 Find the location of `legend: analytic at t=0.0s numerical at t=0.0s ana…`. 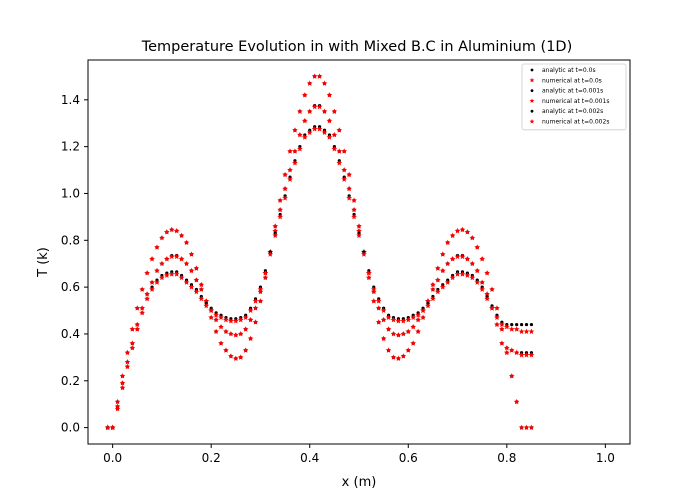

legend: analytic at t=0.0s numerical at t=0.0s ana… is located at coordinates (574, 97).